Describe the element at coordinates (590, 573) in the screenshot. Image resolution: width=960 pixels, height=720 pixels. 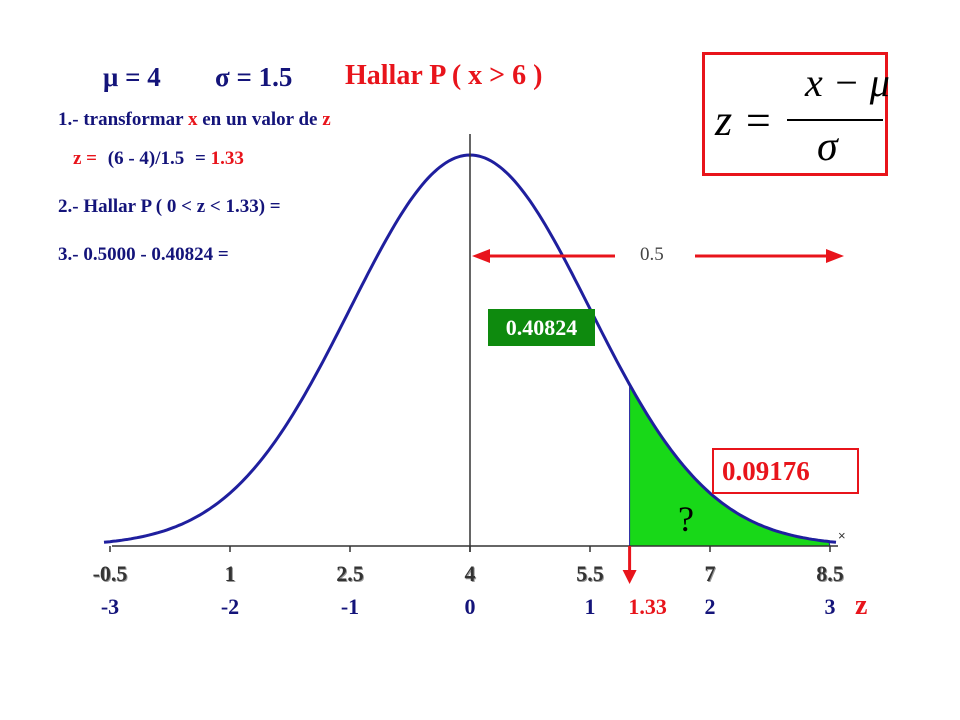
I see `x-tick-label: 5.5` at that location.